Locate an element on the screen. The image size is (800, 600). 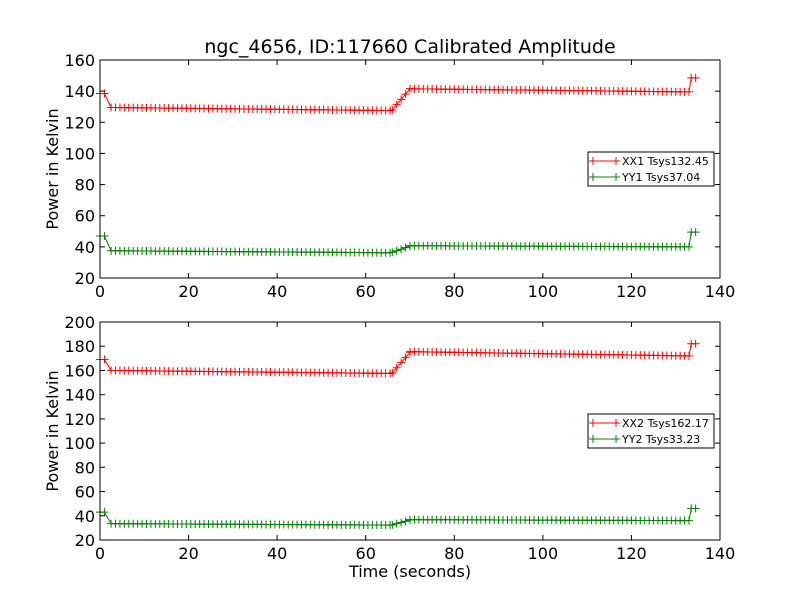
legend-entry: XX1 Tsys132.45 is located at coordinates (649, 161).